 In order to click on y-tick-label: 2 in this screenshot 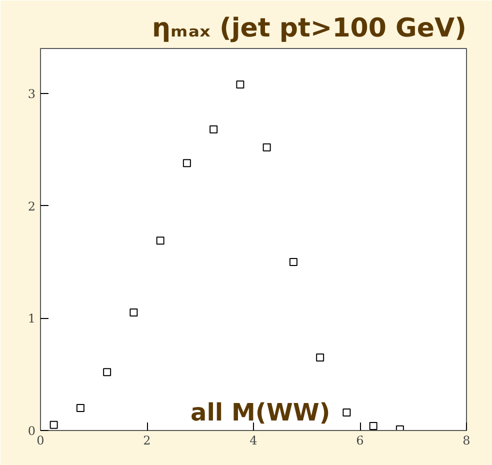, I will do `click(32, 206)`.